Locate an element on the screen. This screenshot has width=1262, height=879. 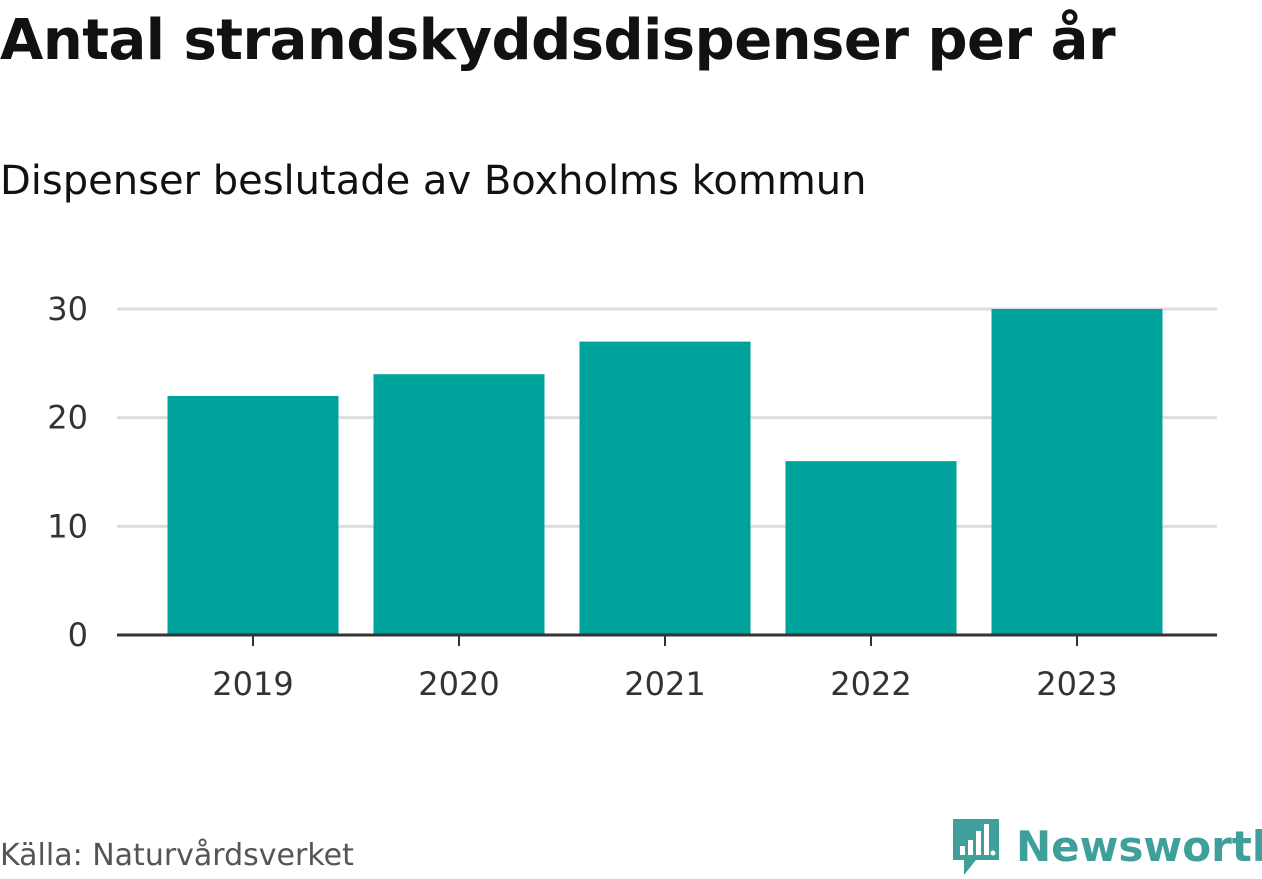
bar-2022 is located at coordinates (871, 548).